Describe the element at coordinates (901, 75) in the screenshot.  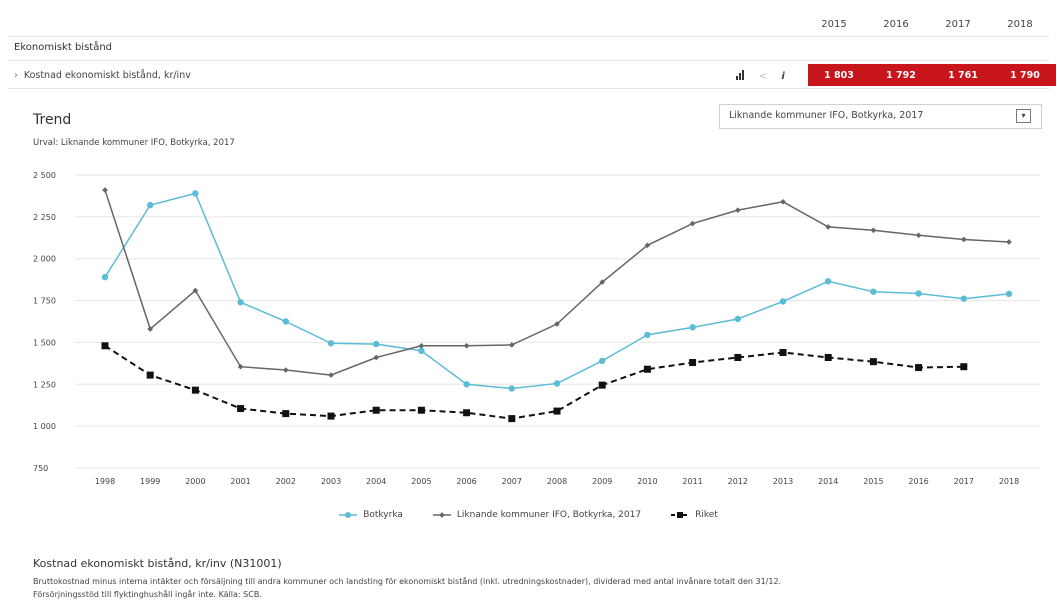
I see `value-2016: 1 792` at that location.